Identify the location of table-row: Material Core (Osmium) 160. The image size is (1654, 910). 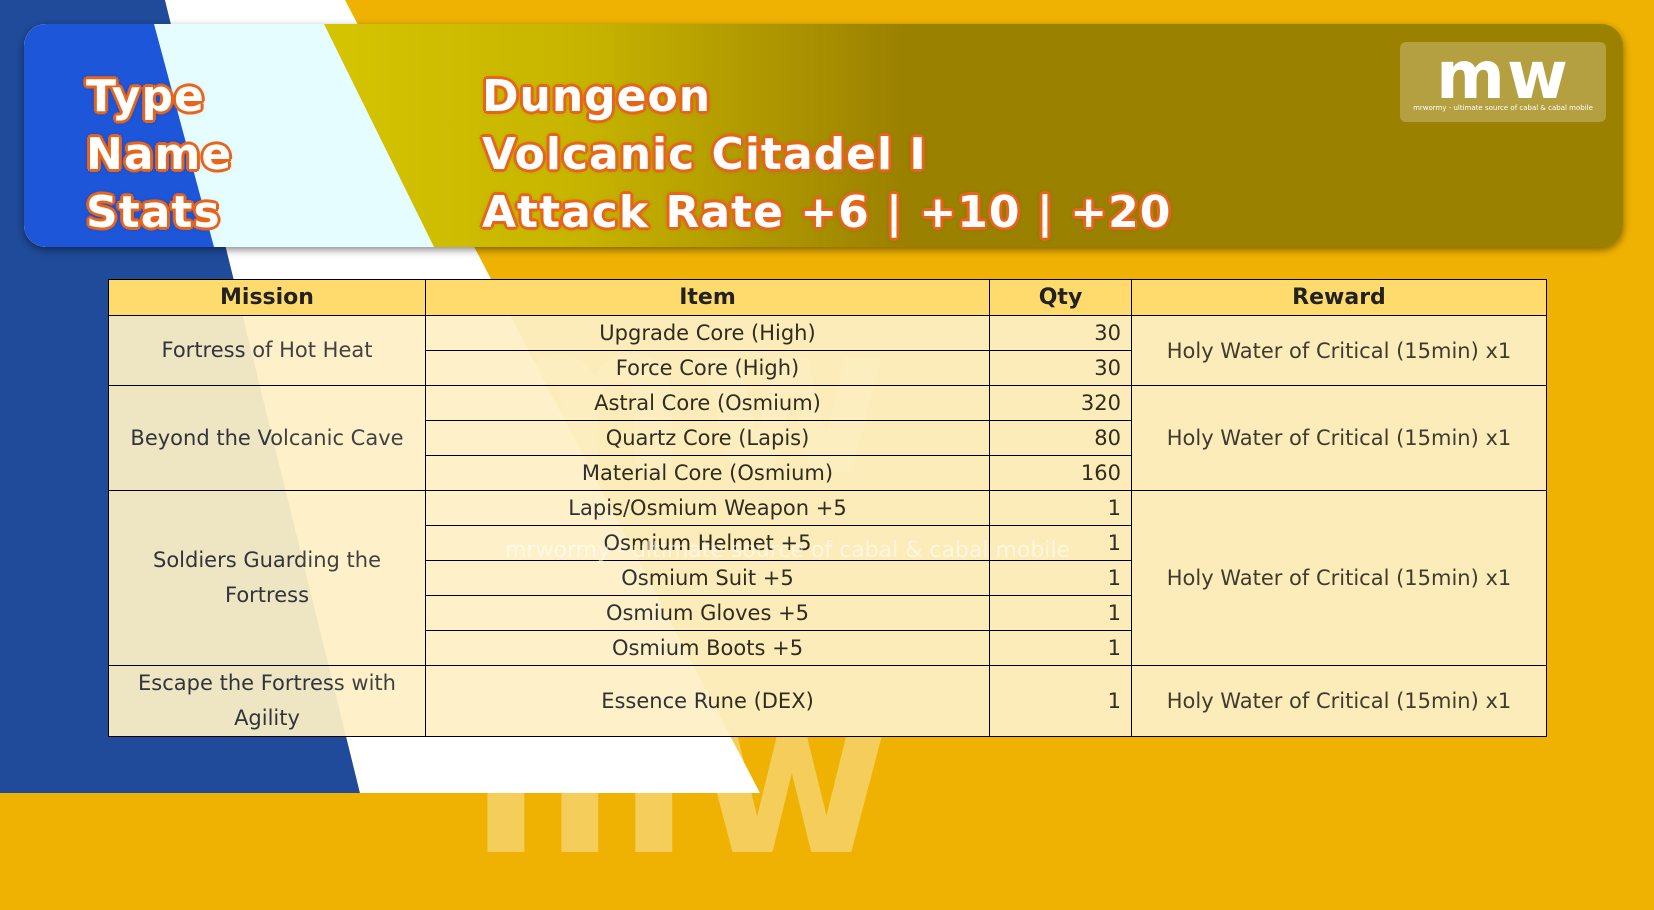
(828, 473).